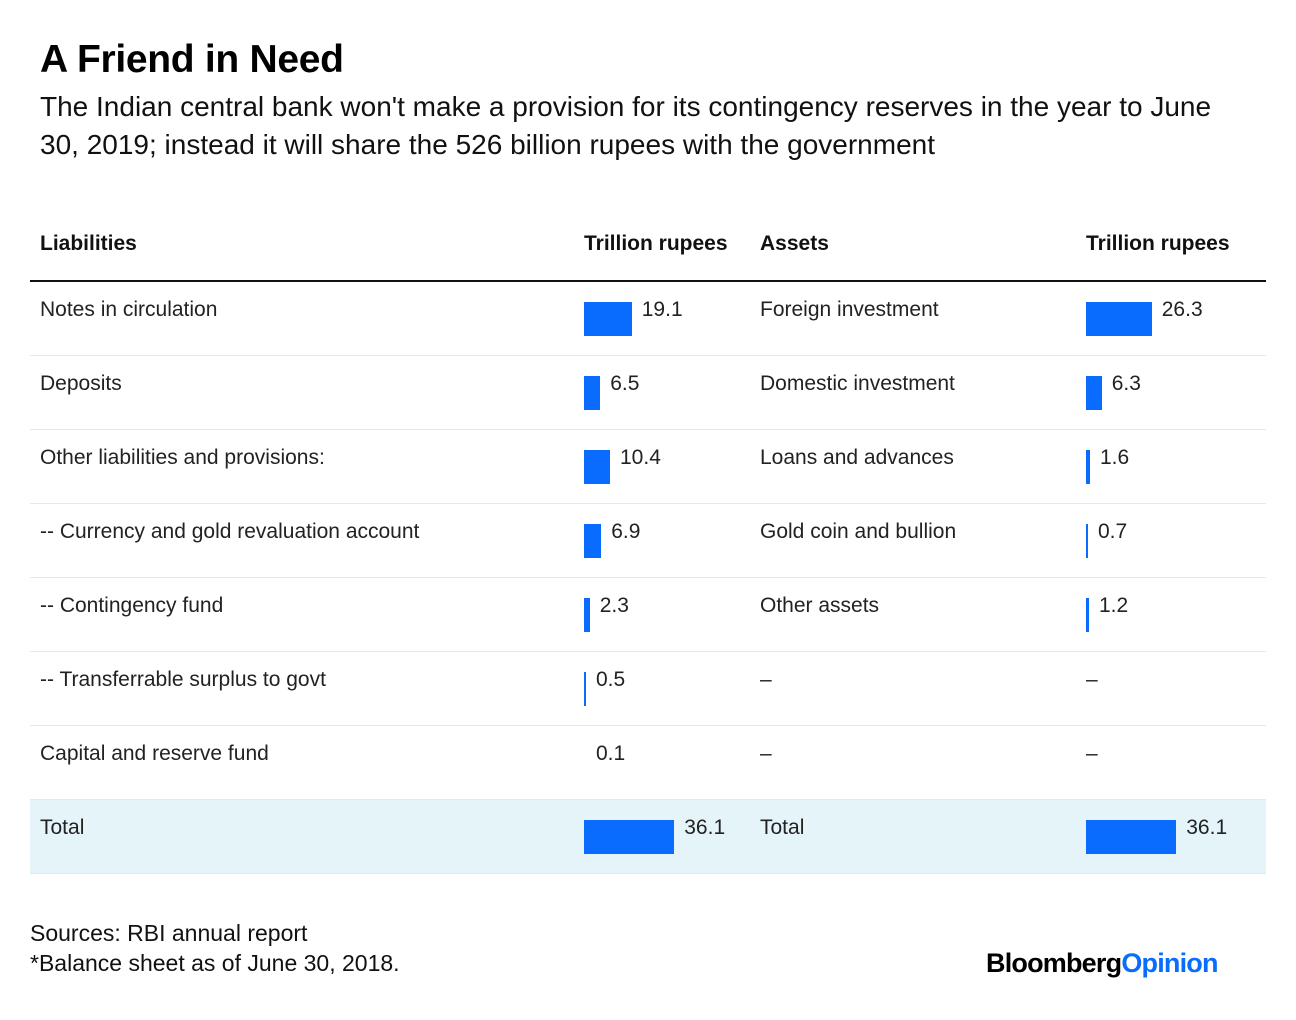  Describe the element at coordinates (1169, 963) in the screenshot. I see `logo-opinion: Opinion` at that location.